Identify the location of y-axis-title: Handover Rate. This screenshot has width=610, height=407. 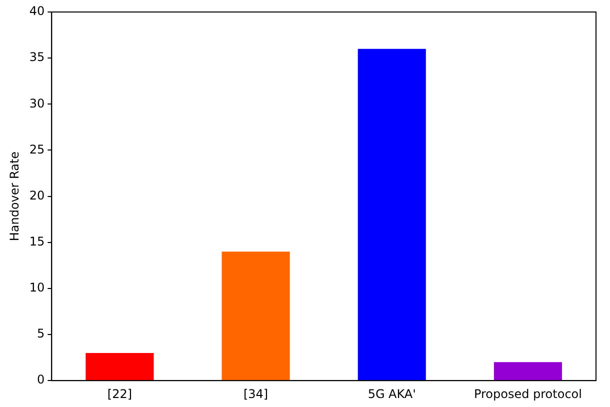
(14, 196).